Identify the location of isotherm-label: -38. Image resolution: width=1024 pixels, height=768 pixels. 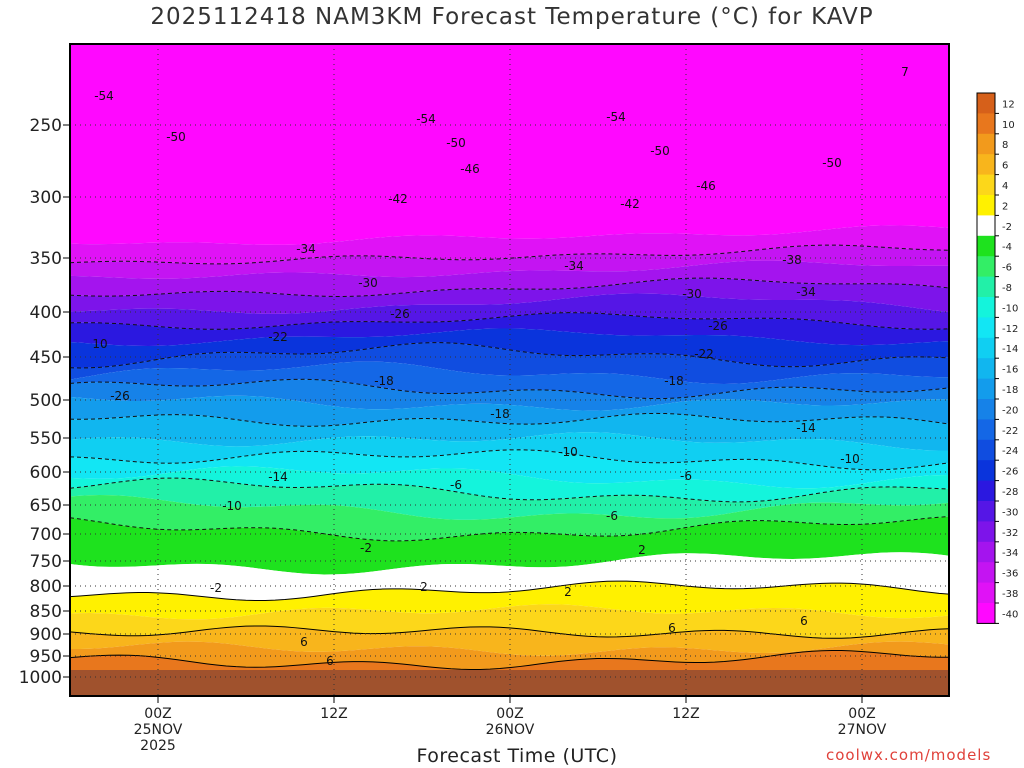
(792, 260).